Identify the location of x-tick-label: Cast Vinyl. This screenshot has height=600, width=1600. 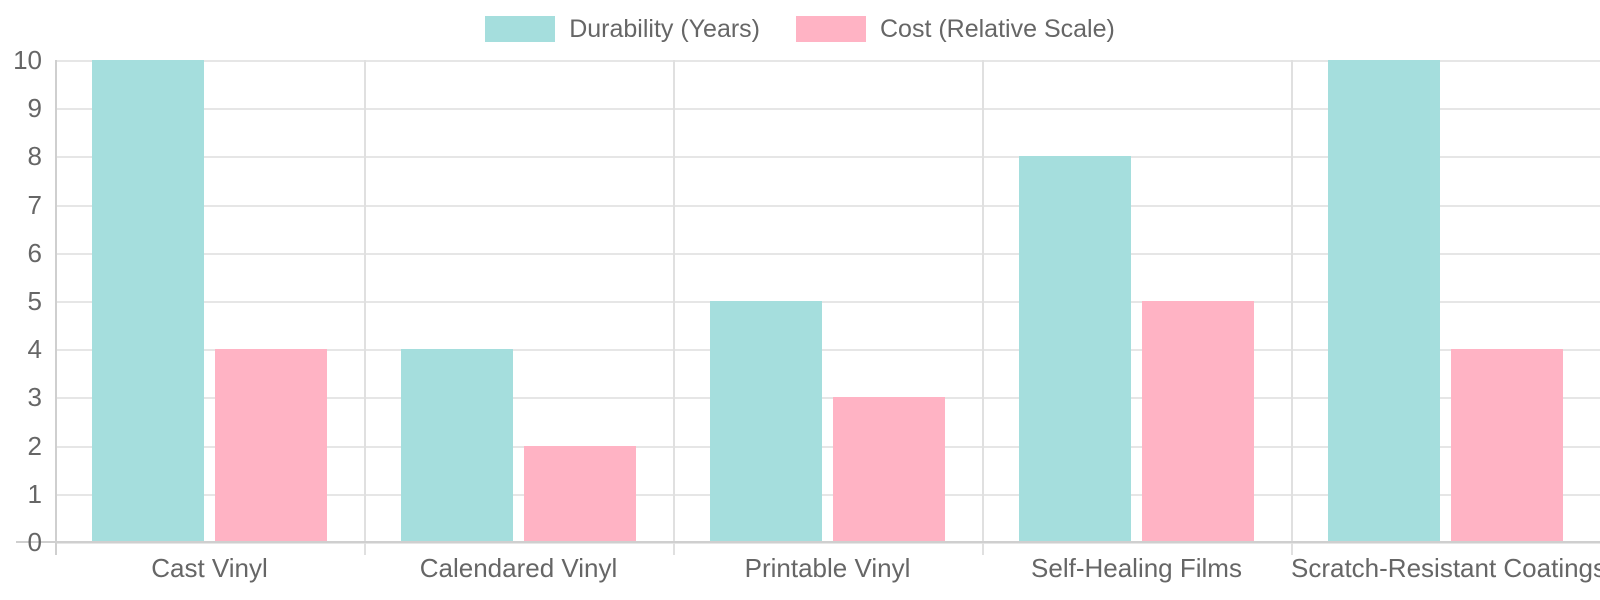
(209, 568).